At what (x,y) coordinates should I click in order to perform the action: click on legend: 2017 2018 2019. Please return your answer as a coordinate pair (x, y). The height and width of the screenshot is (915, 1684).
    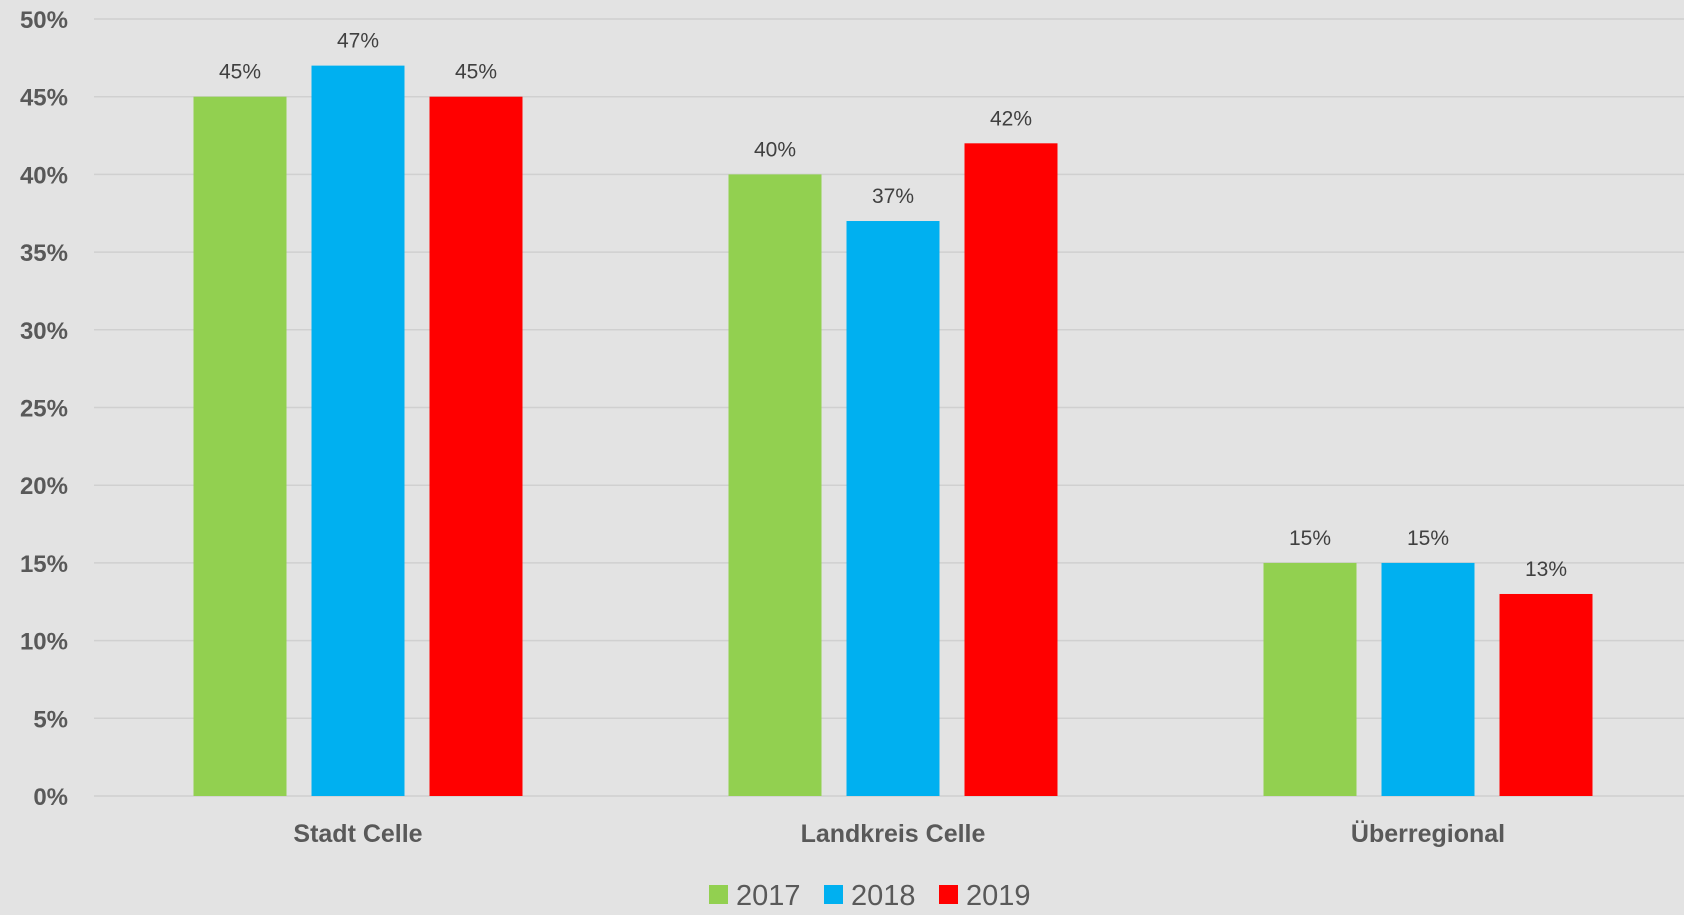
    Looking at the image, I should click on (870, 896).